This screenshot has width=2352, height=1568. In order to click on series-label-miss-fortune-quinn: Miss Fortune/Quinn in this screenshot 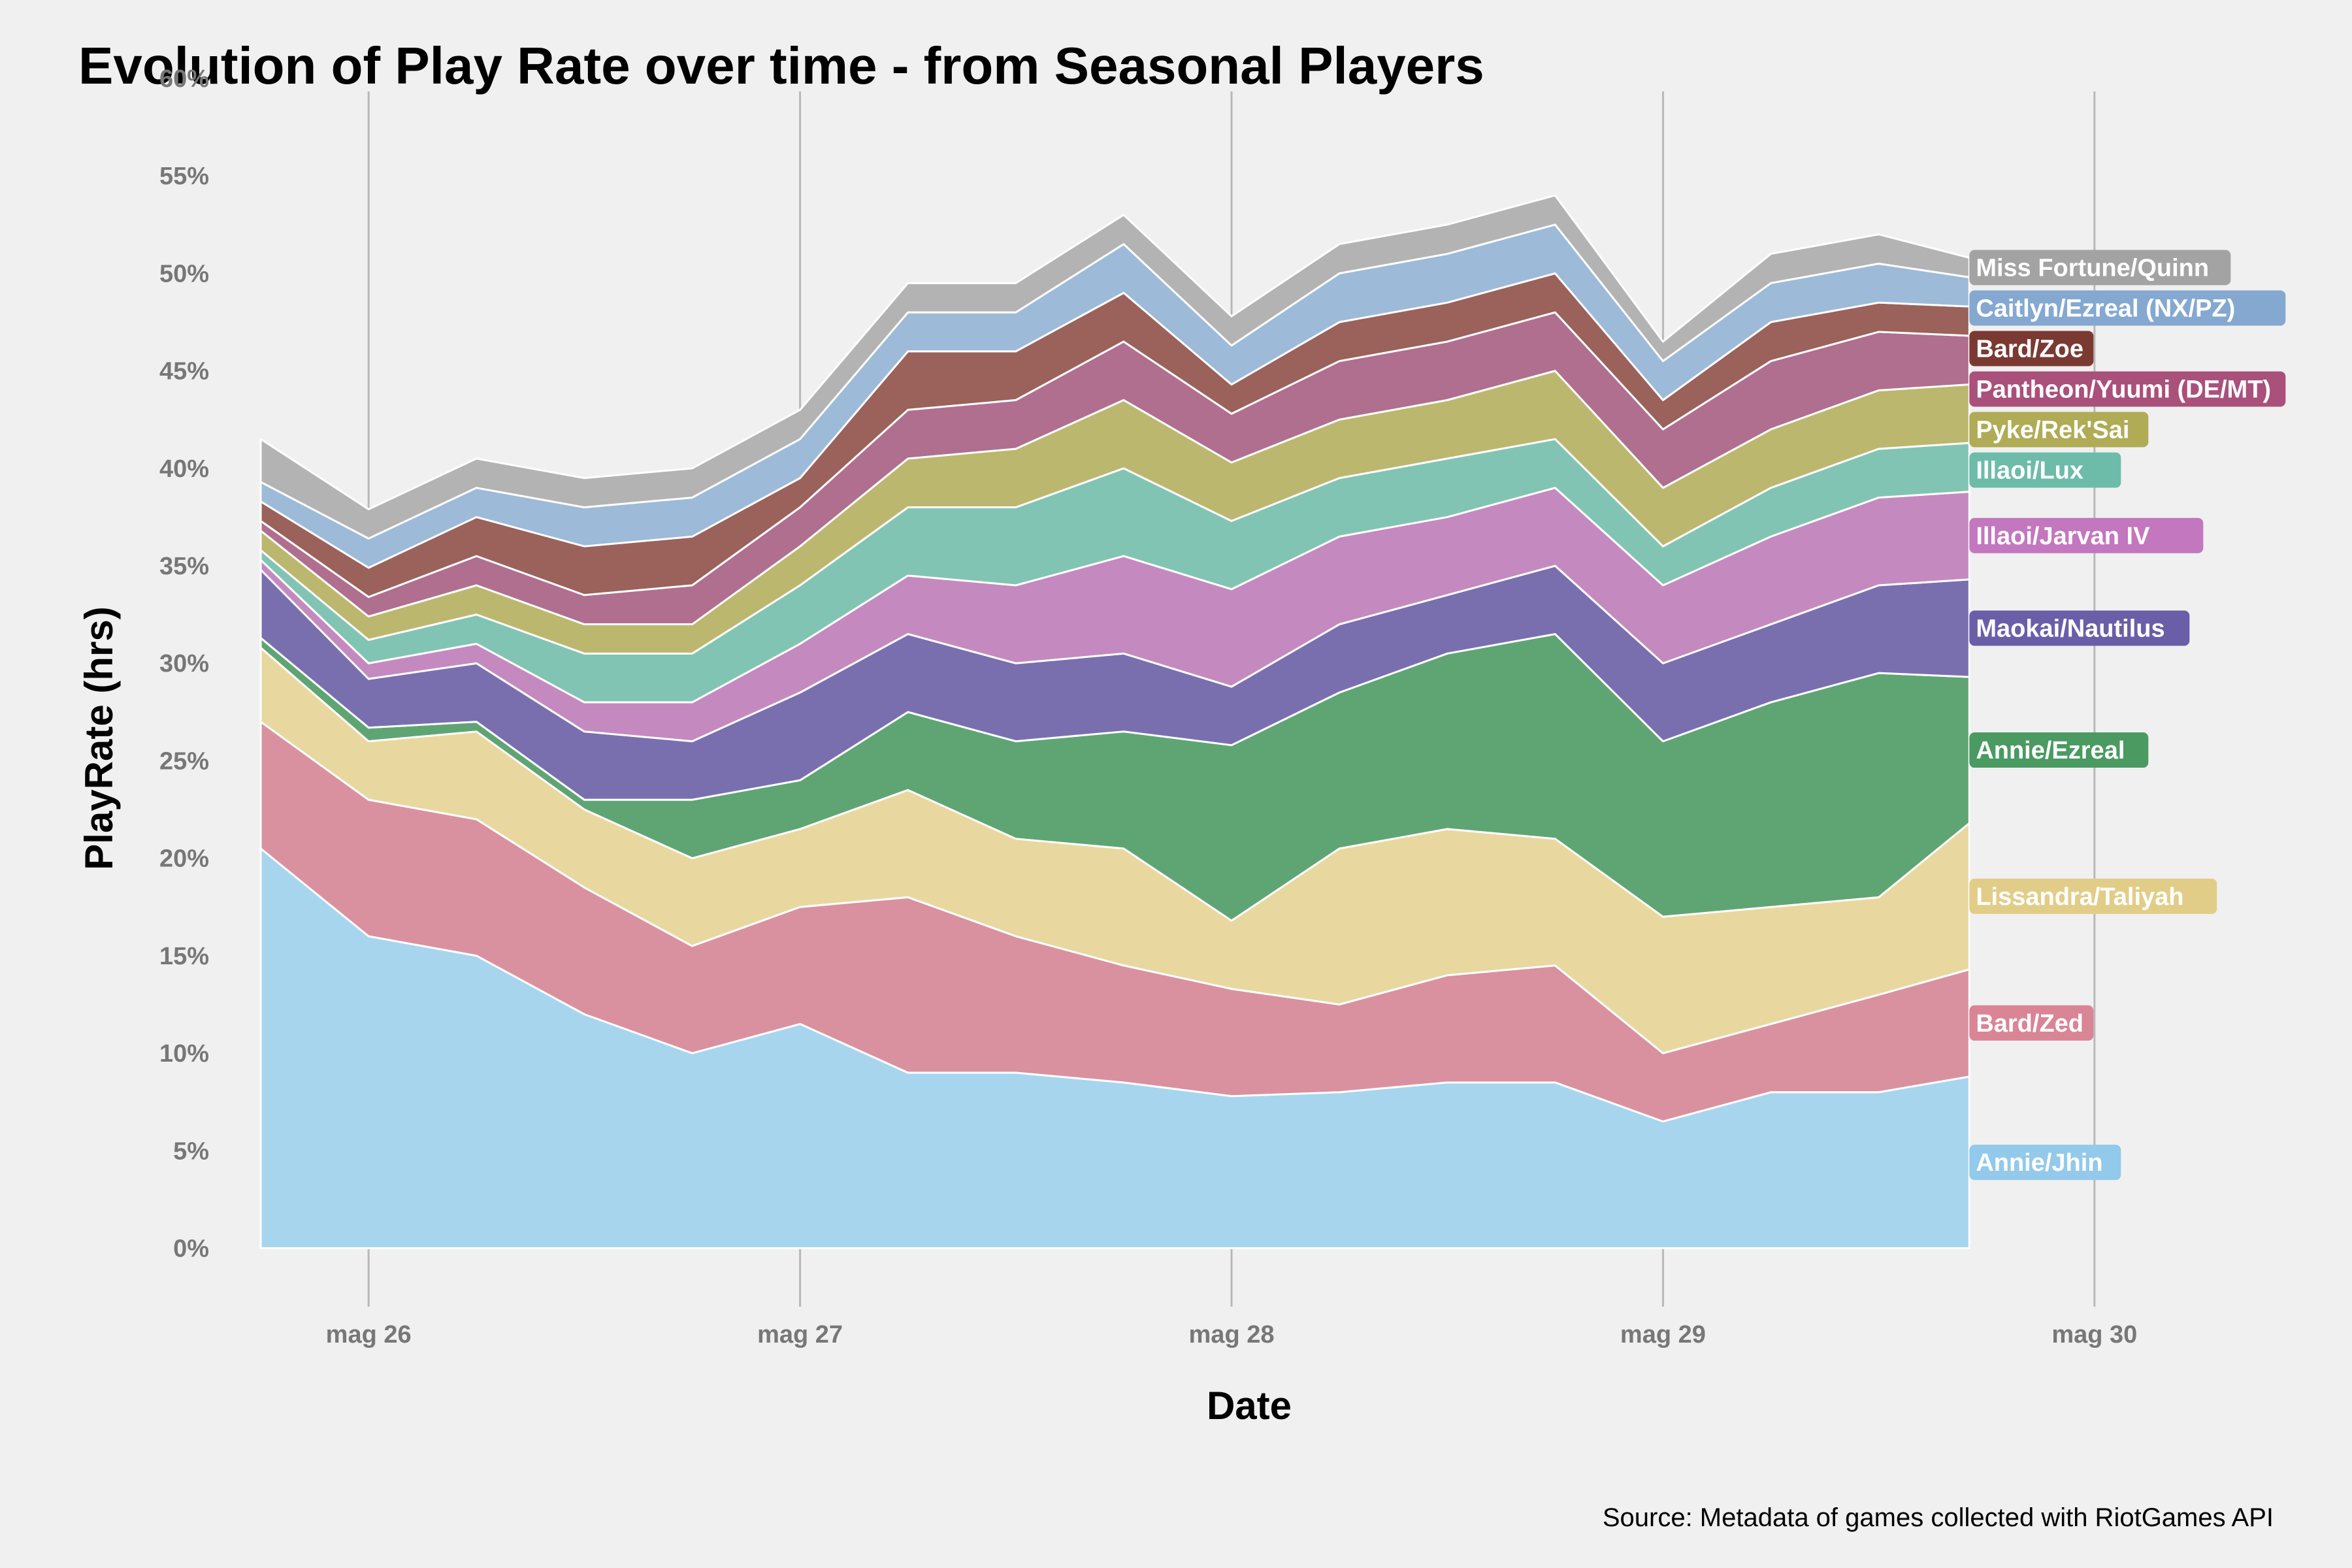, I will do `click(2100, 268)`.